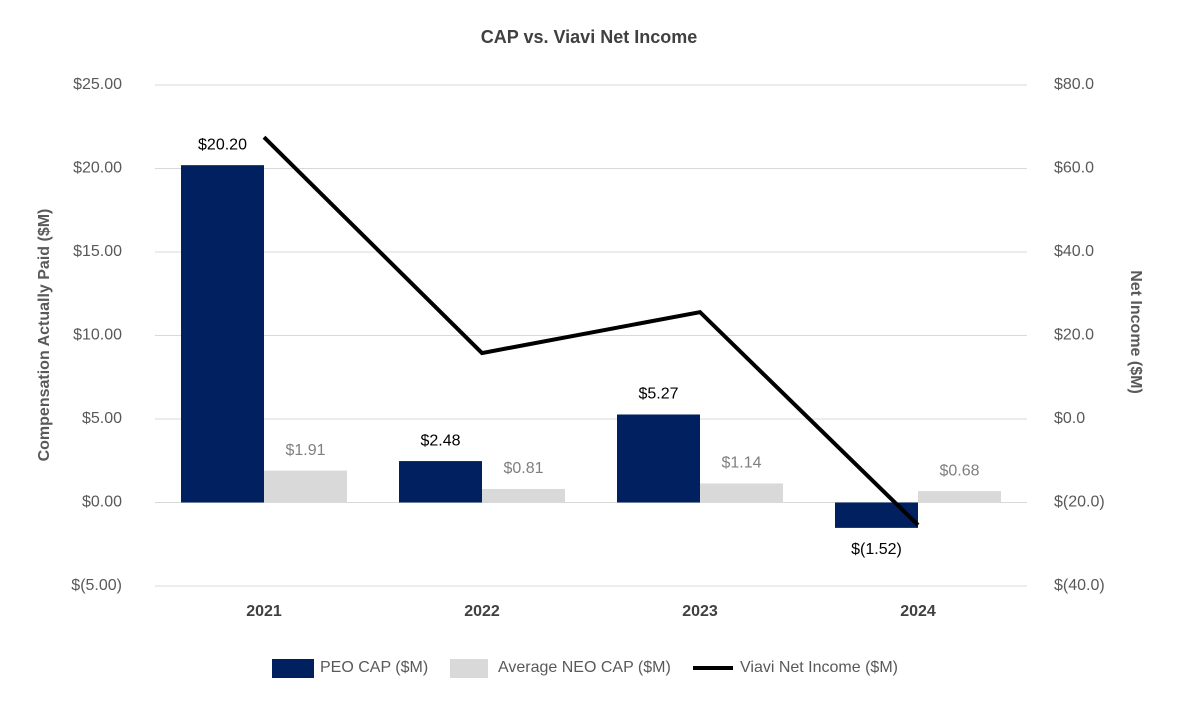 This screenshot has width=1180, height=720. Describe the element at coordinates (658, 394) in the screenshot. I see `data-label: $5.27` at that location.